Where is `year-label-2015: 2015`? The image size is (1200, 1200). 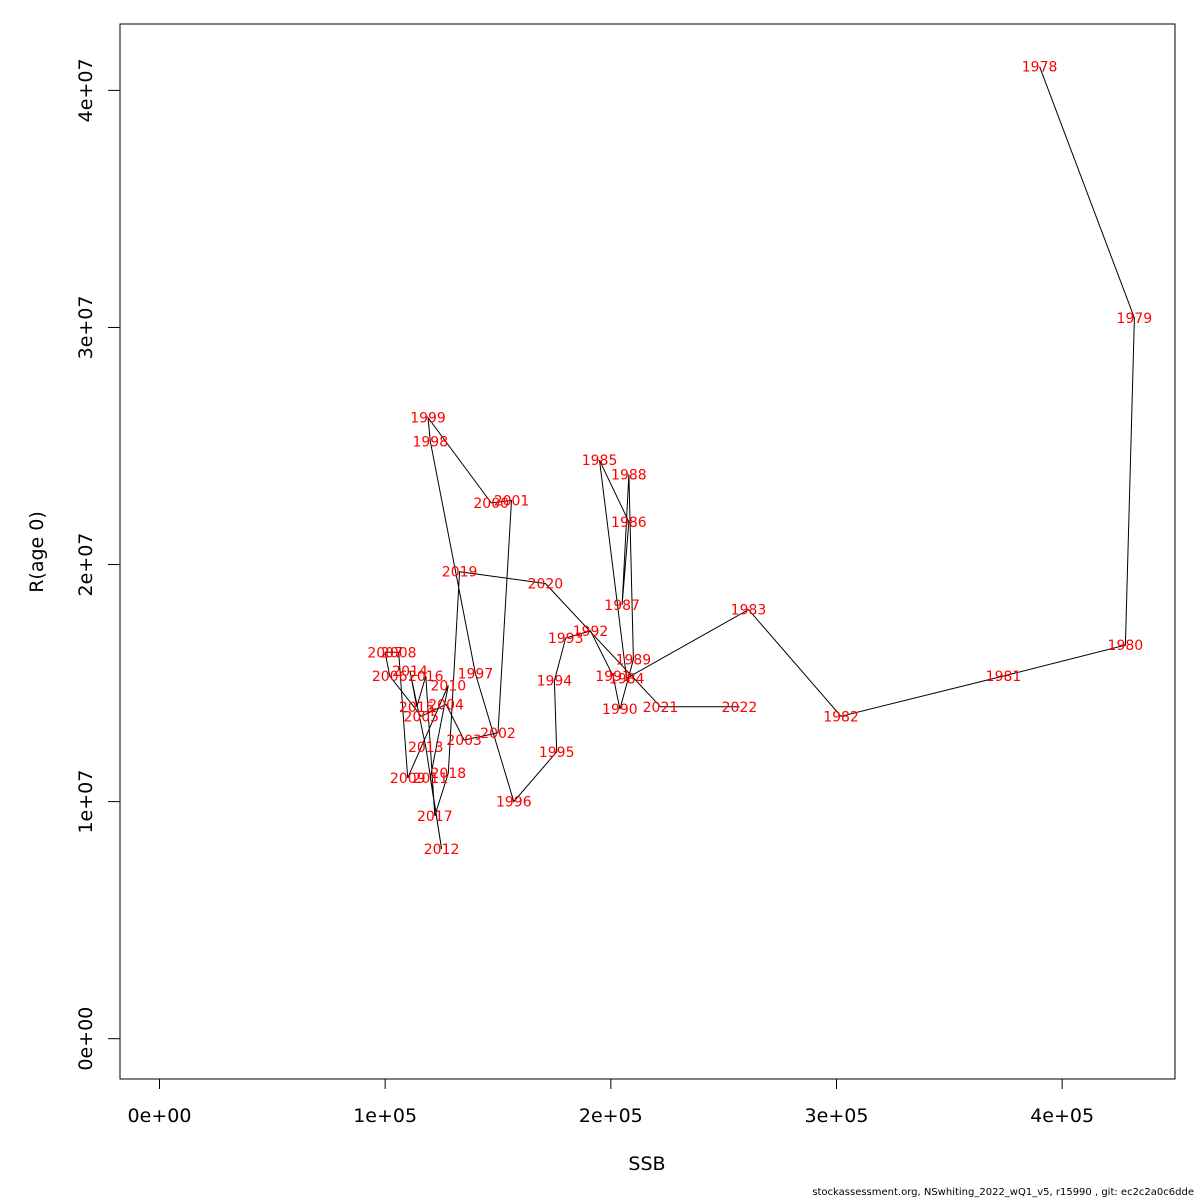 year-label-2015: 2015 is located at coordinates (417, 708).